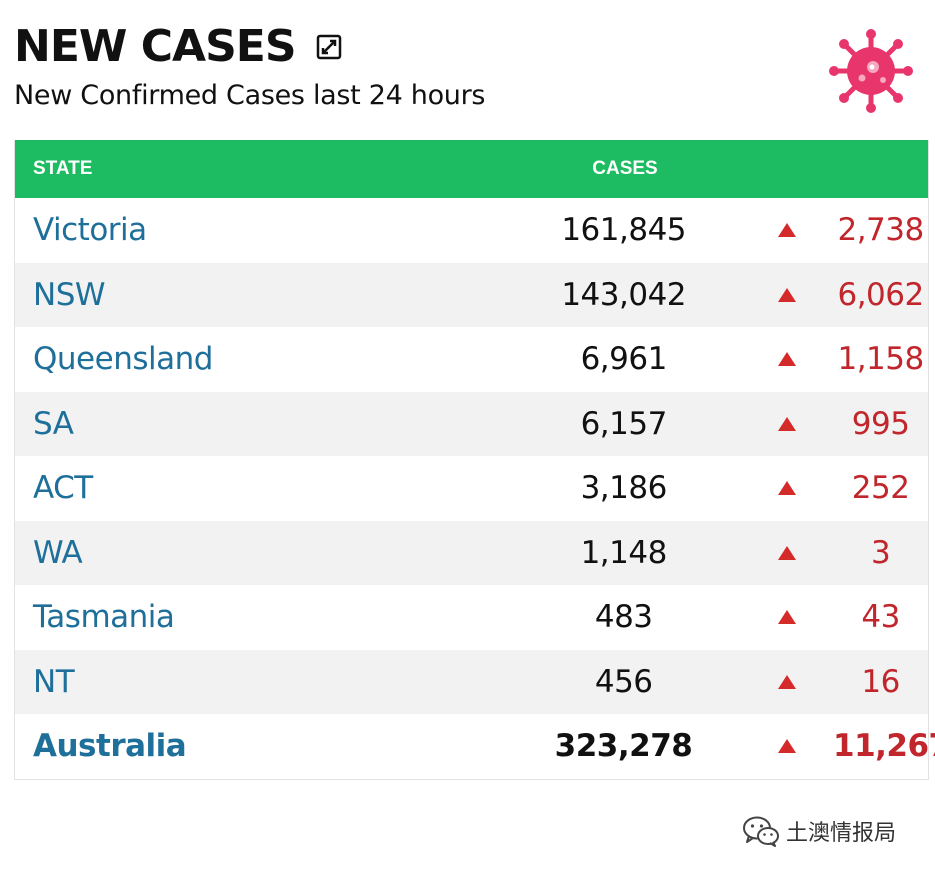  Describe the element at coordinates (475, 746) in the screenshot. I see `total-row: Australia 323,278 11,267` at that location.